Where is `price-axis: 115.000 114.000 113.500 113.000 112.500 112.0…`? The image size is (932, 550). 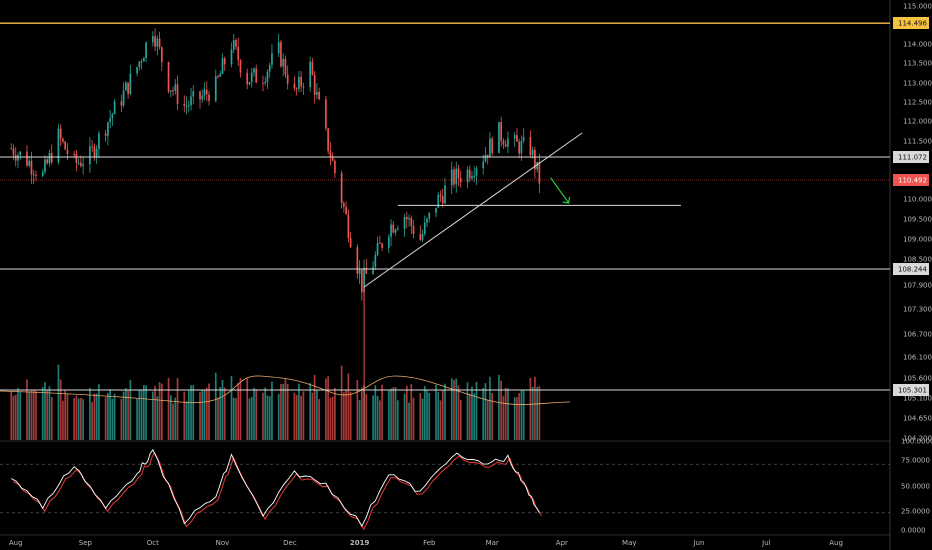
price-axis: 115.000 114.000 113.500 113.000 112.500 112.0… is located at coordinates (916, 269).